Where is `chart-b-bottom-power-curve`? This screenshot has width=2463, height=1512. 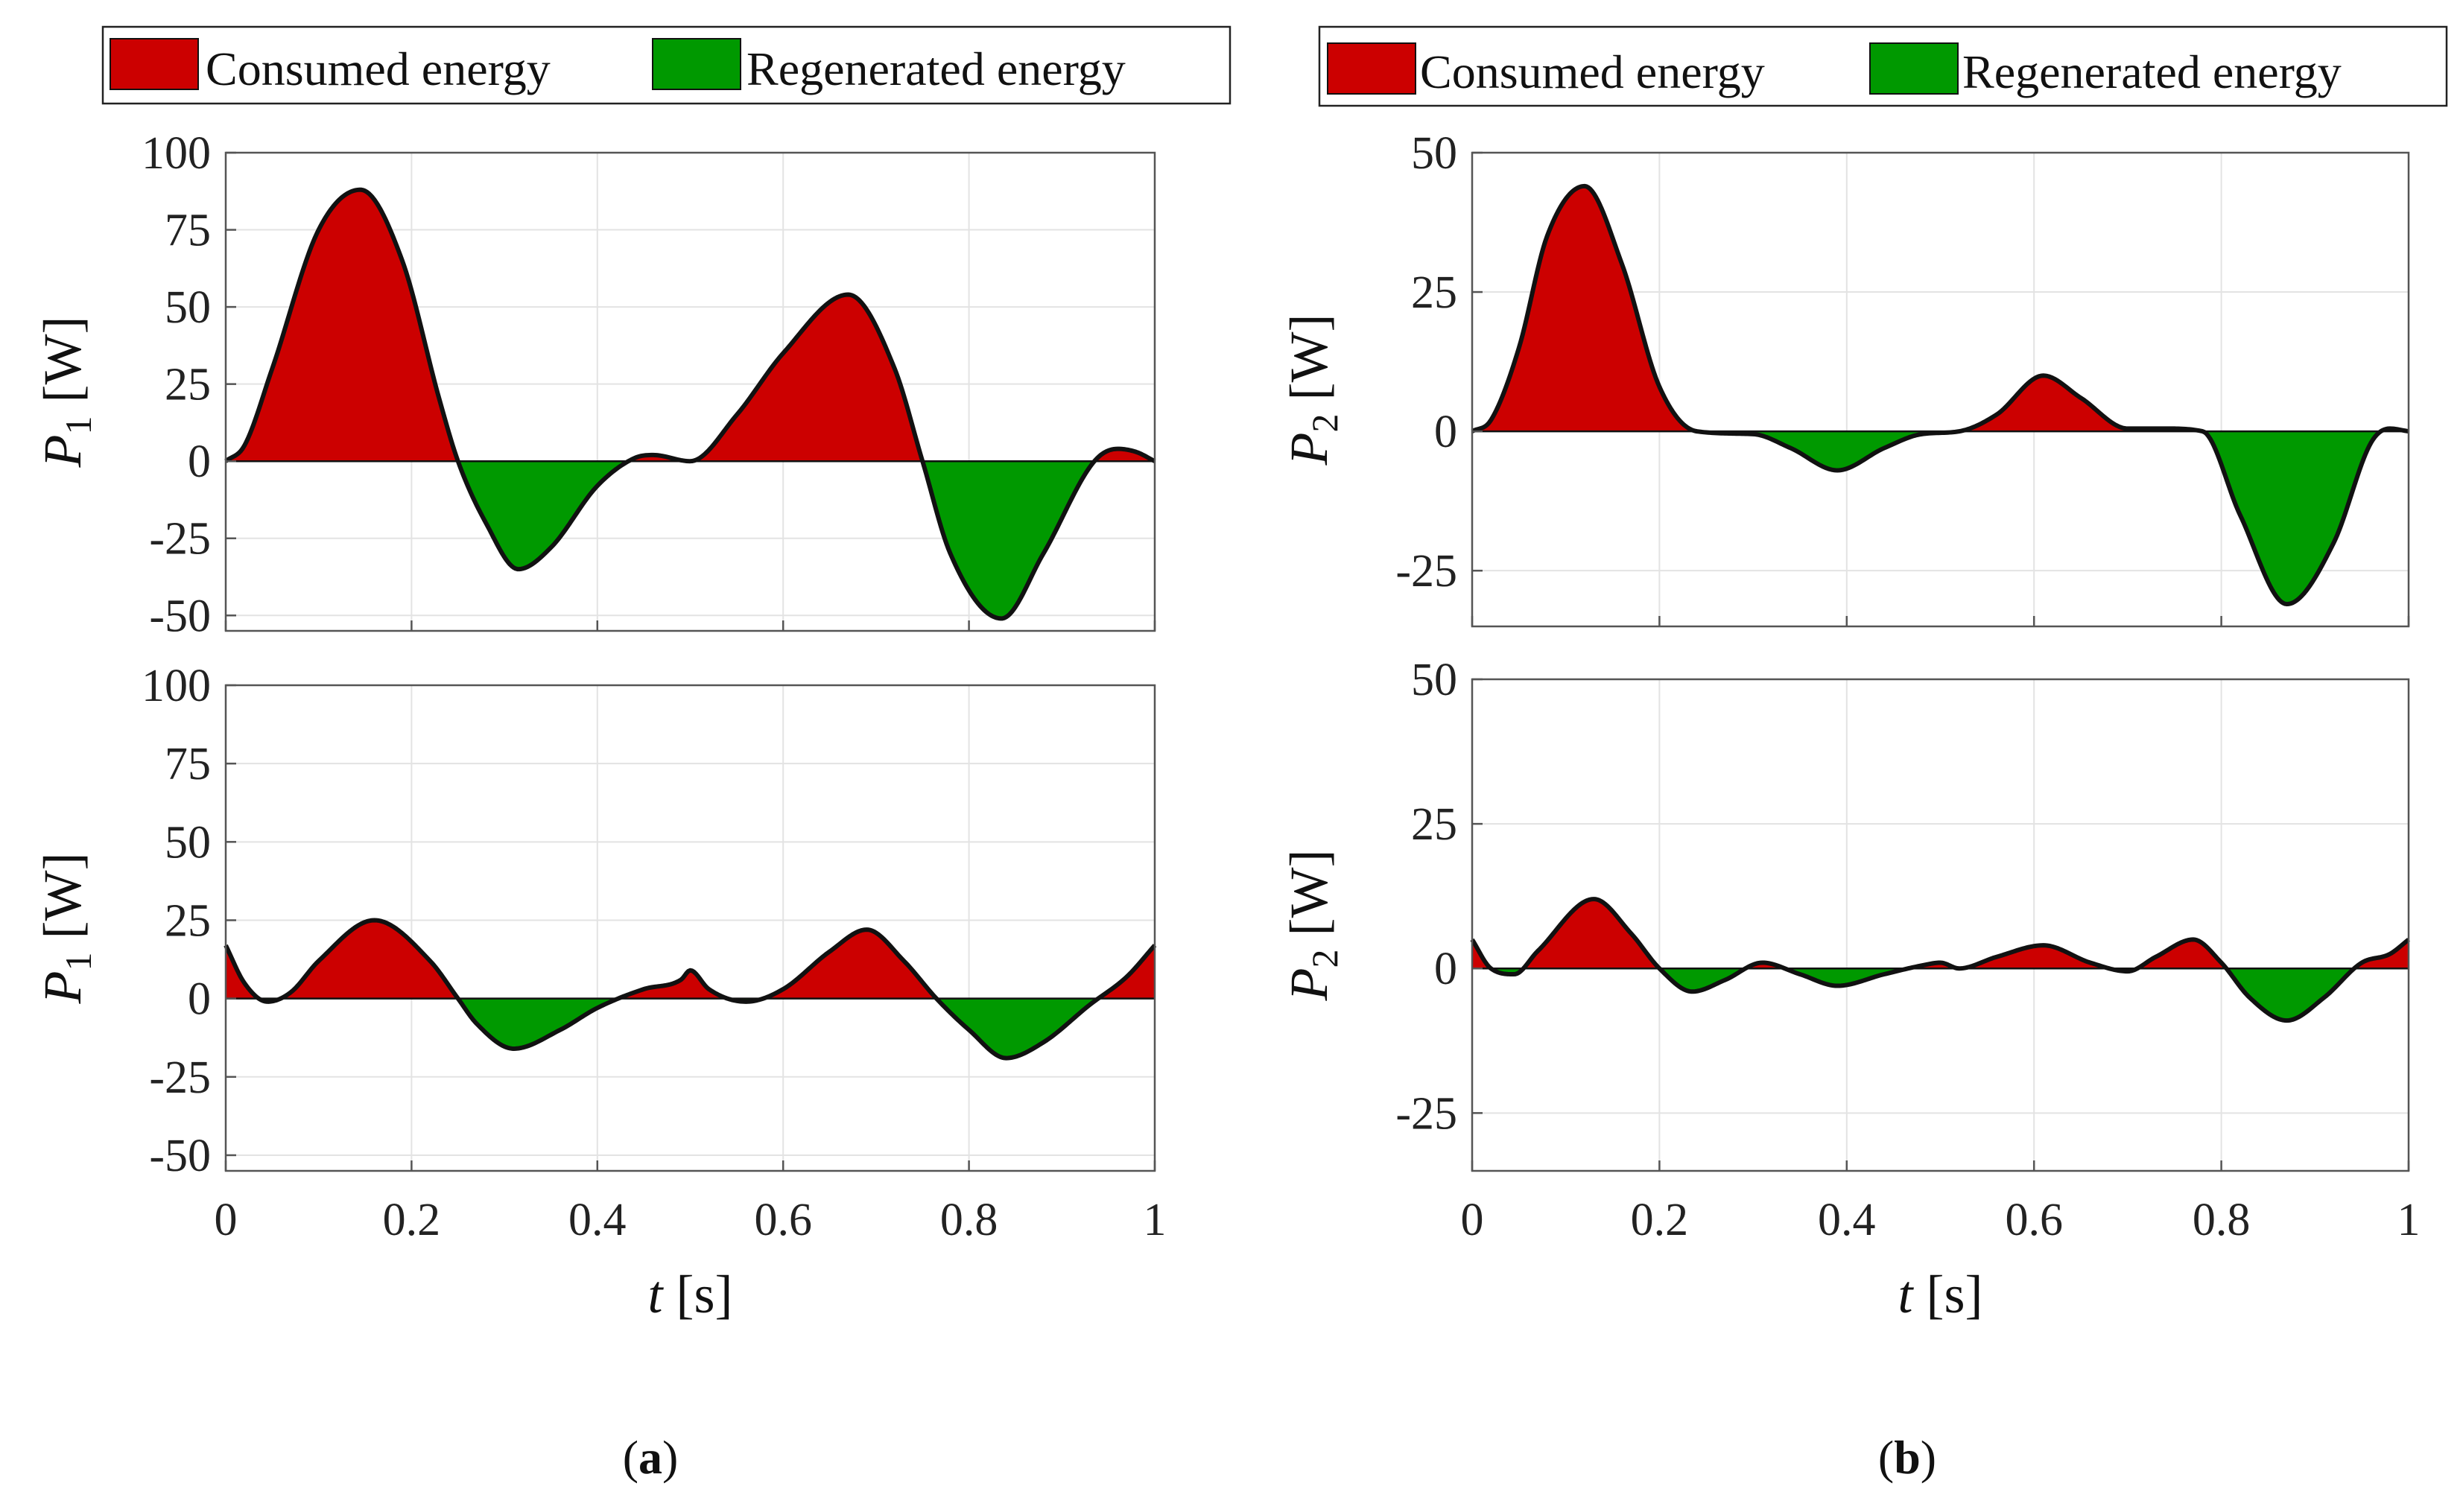
chart-b-bottom-power-curve is located at coordinates (1940, 960).